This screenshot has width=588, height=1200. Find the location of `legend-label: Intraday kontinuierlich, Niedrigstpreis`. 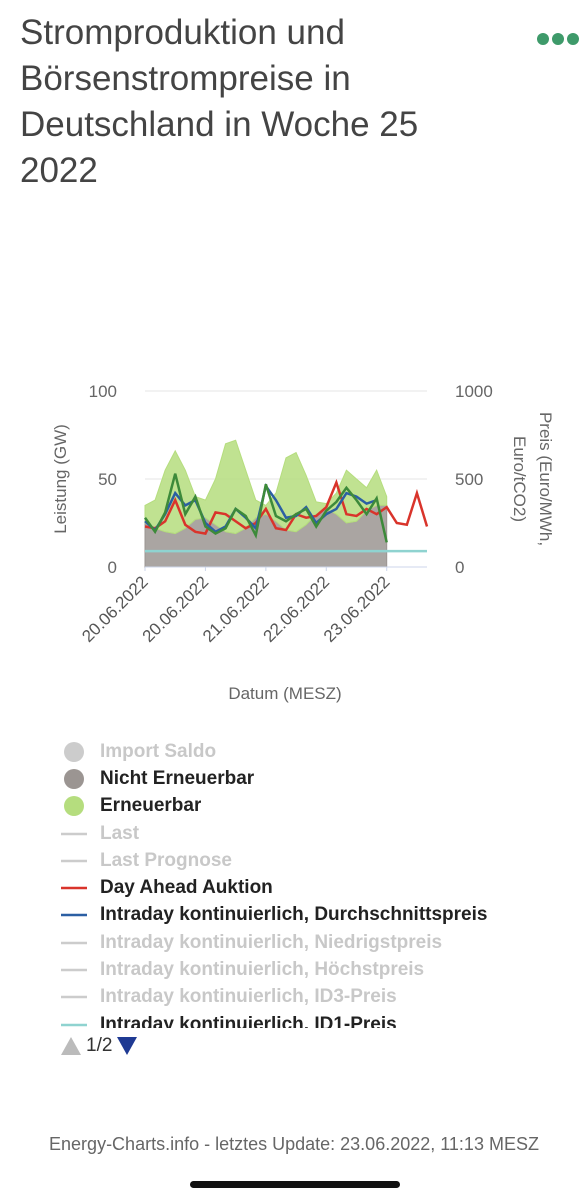

legend-label: Intraday kontinuierlich, Niedrigstpreis is located at coordinates (271, 942).